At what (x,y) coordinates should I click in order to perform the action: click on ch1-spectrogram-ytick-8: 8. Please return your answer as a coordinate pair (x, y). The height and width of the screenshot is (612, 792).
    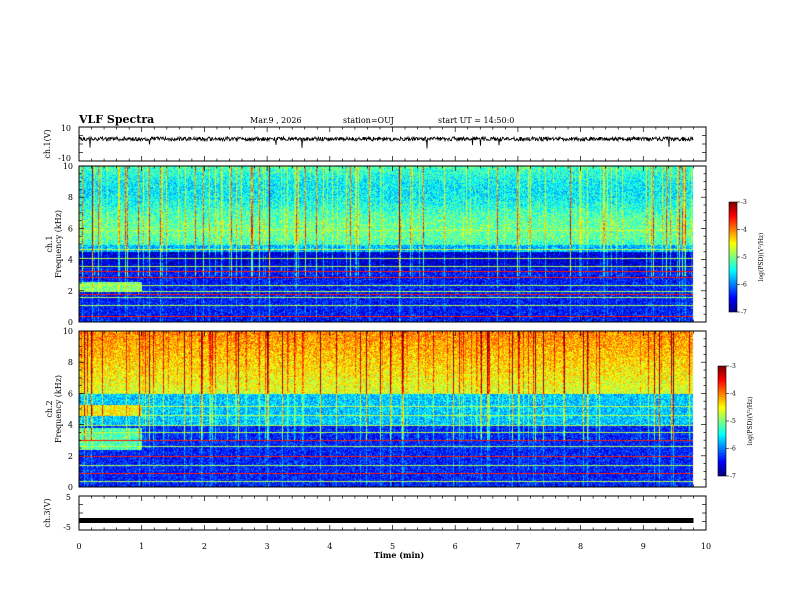
    Looking at the image, I should click on (70, 197).